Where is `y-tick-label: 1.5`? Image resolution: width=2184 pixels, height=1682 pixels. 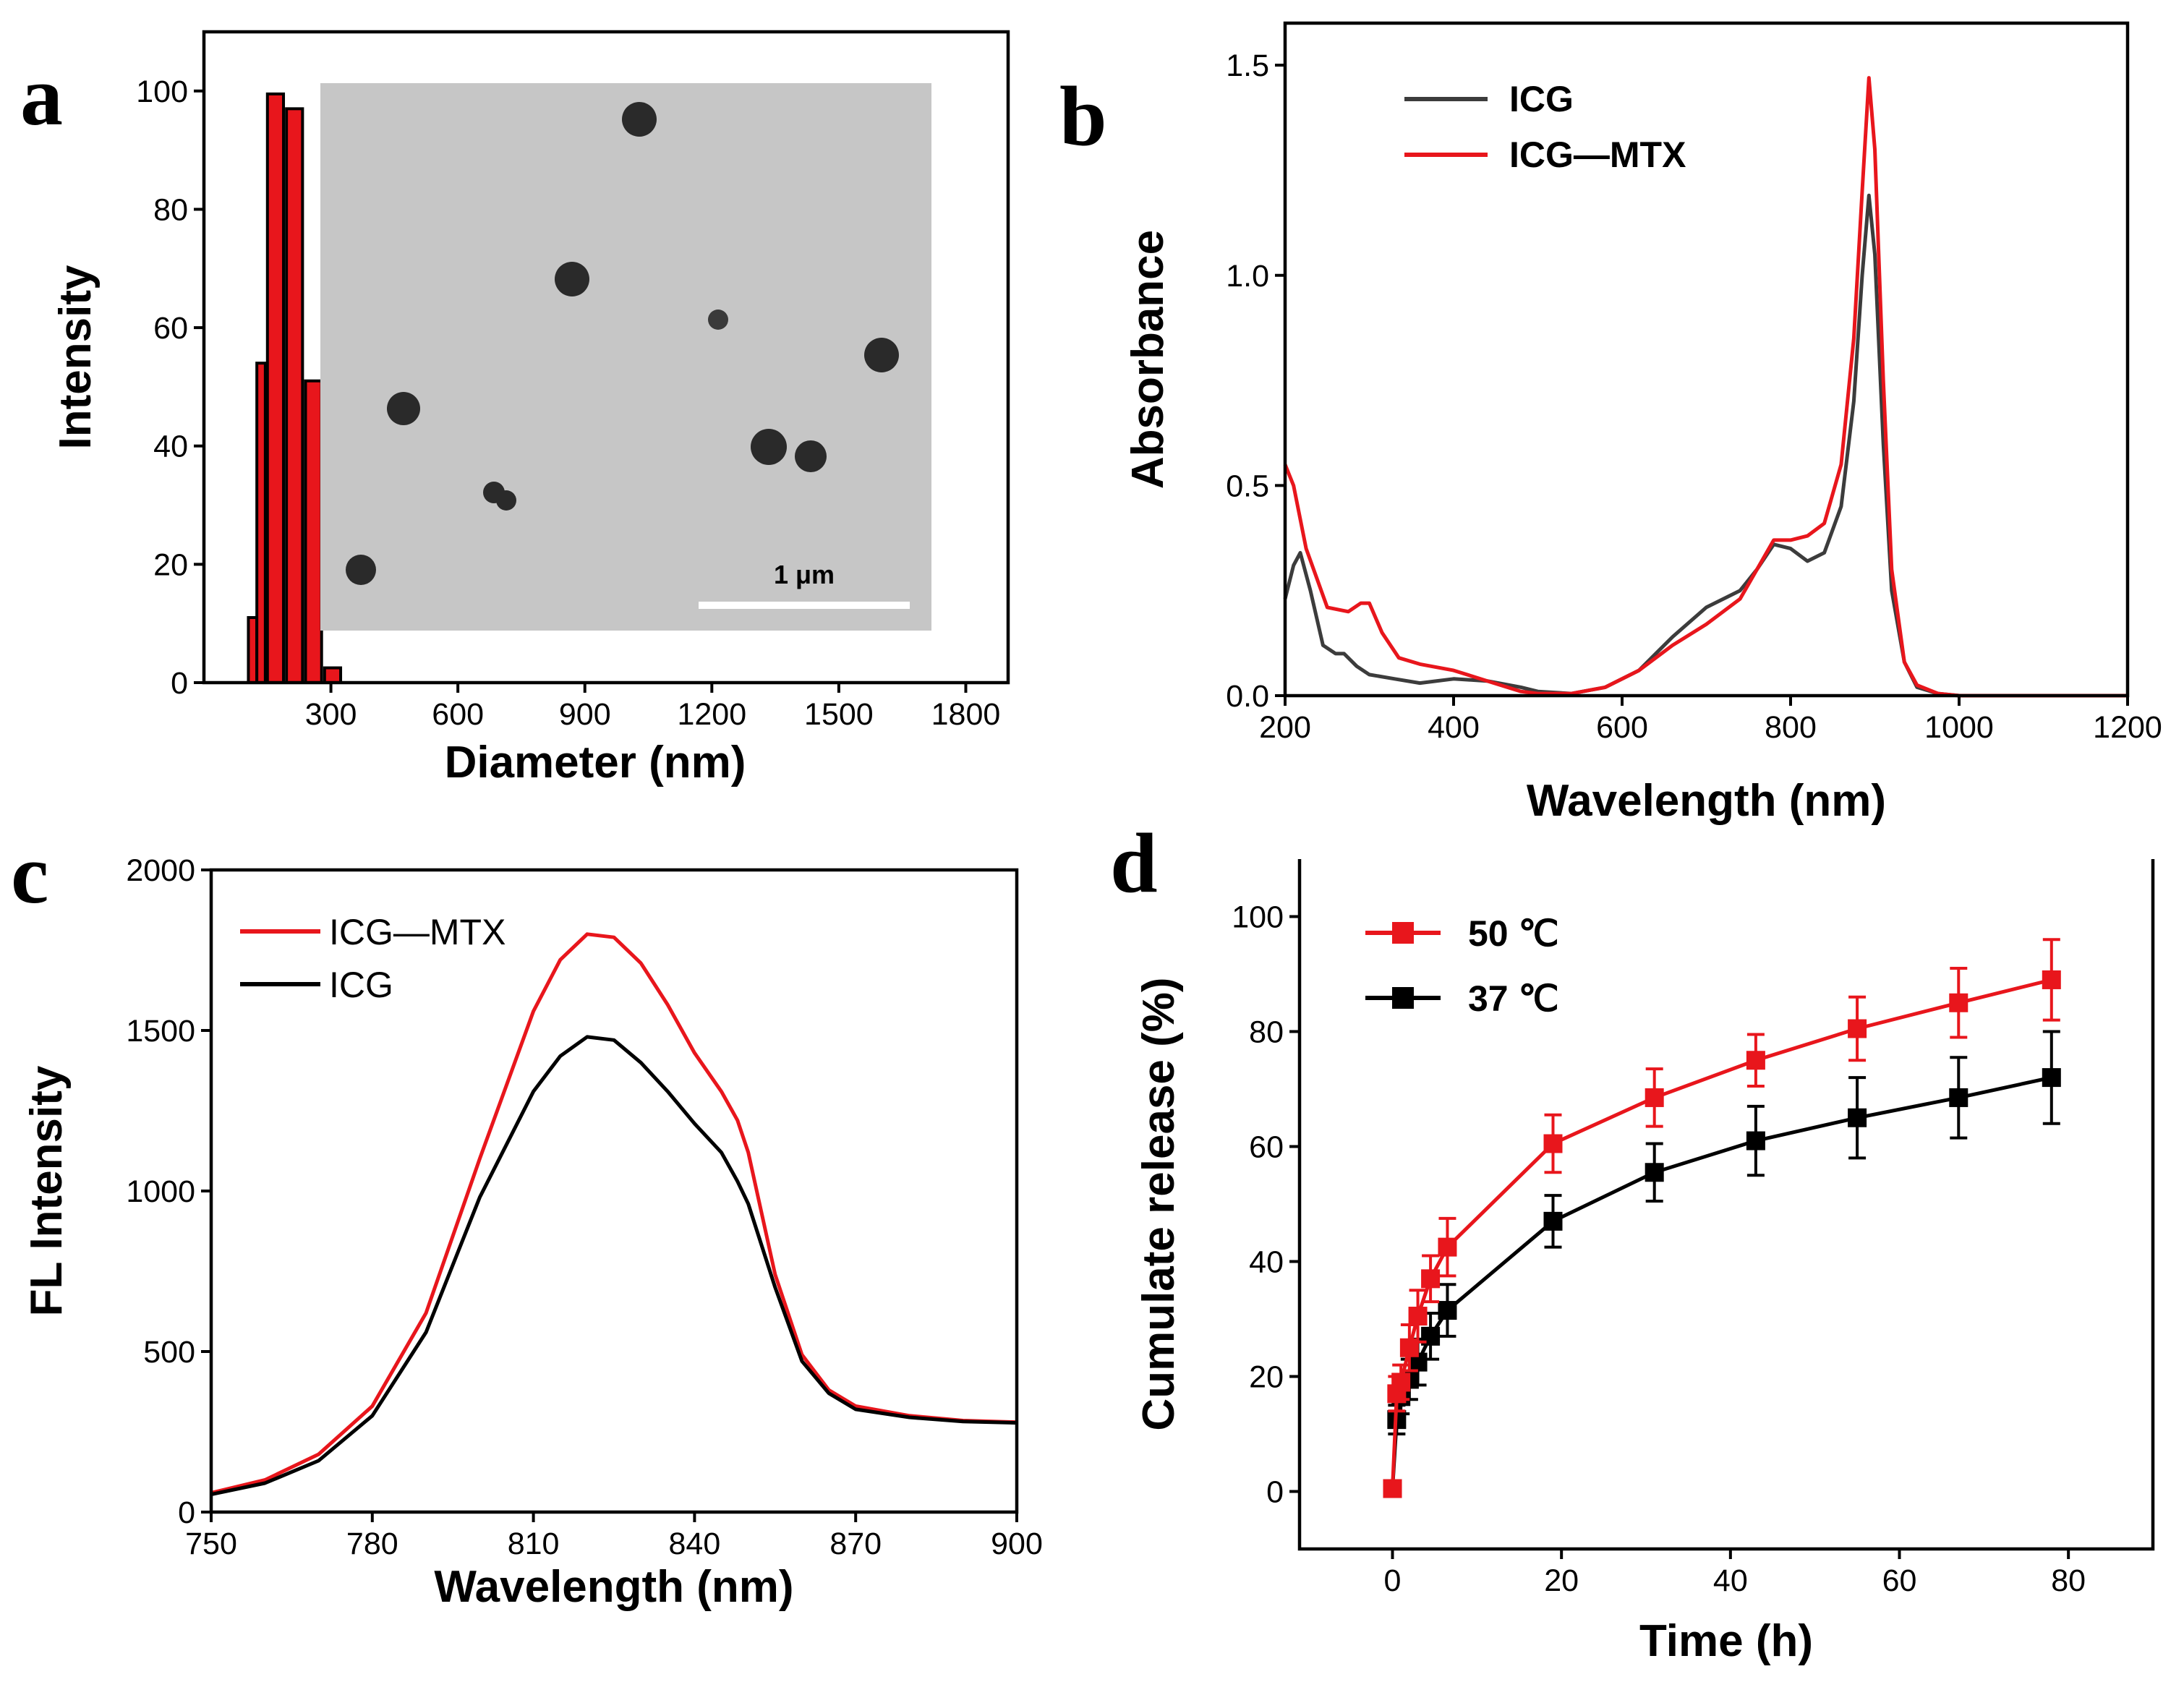 y-tick-label: 1.5 is located at coordinates (1247, 65).